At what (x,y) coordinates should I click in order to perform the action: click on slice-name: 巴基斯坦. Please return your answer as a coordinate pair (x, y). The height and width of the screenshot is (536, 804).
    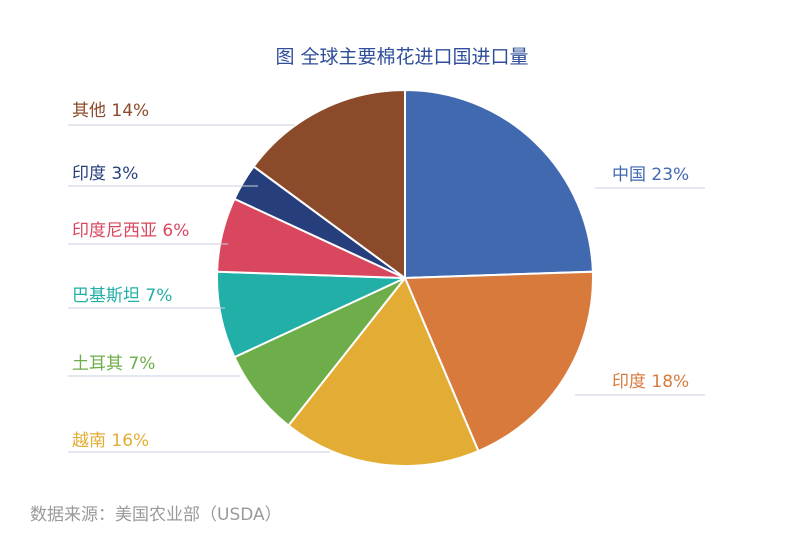
    Looking at the image, I should click on (109, 296).